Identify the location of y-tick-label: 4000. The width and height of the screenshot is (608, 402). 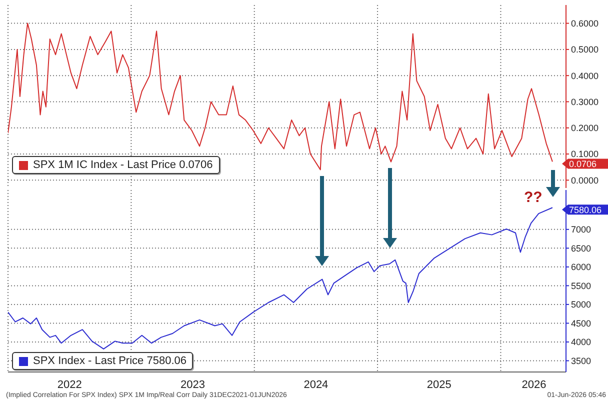
(581, 342).